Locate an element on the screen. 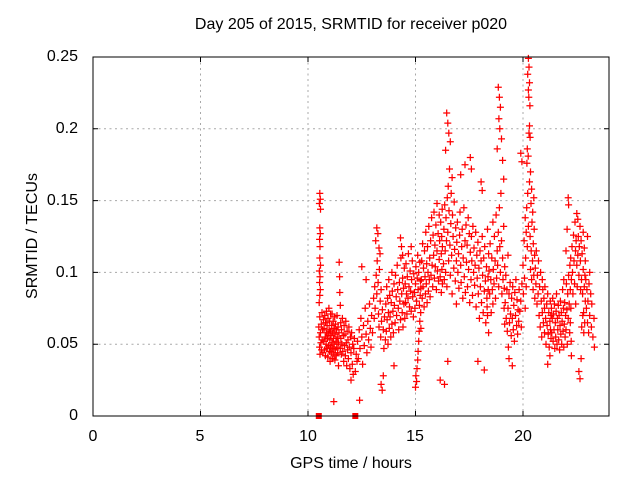 The width and height of the screenshot is (640, 480). y-tick-label-015: 0.15 is located at coordinates (62, 200).